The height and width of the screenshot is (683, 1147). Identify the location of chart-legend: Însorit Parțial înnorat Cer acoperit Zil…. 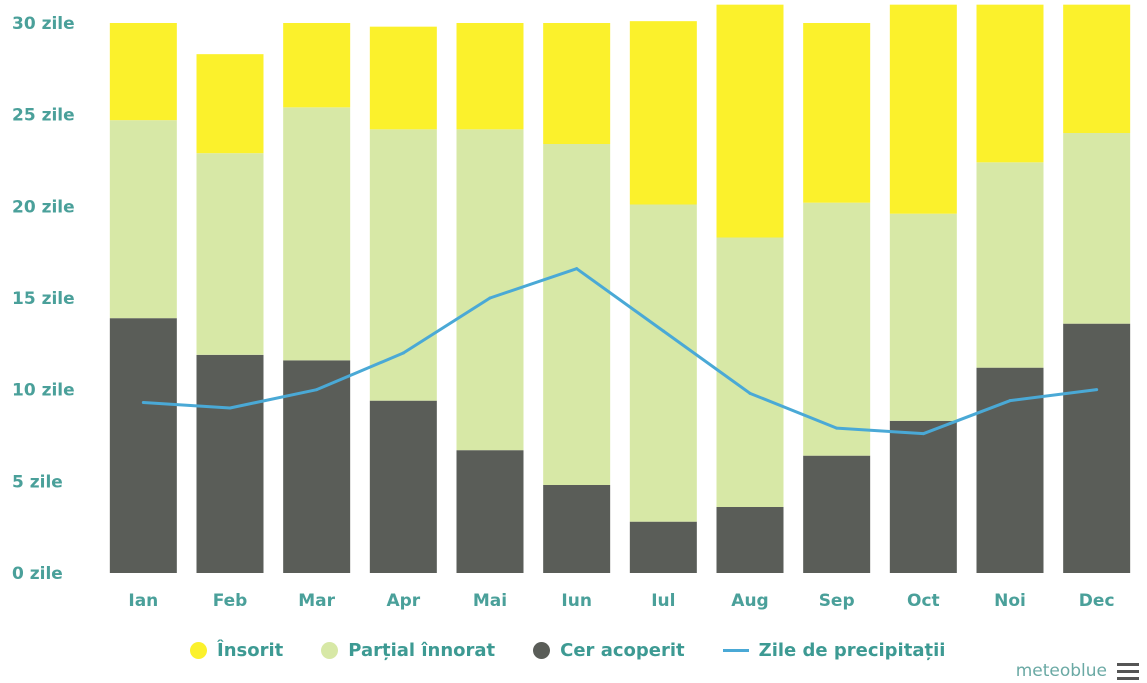
(567, 650).